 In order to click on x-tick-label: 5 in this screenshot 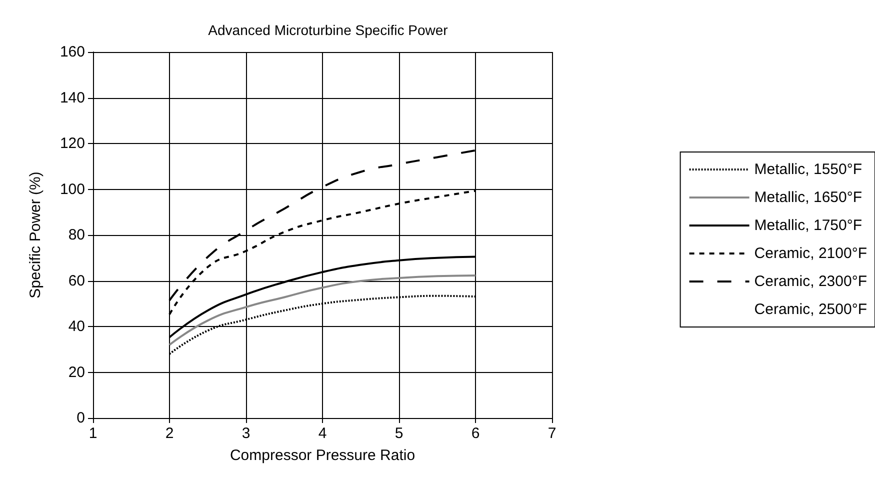, I will do `click(399, 433)`.